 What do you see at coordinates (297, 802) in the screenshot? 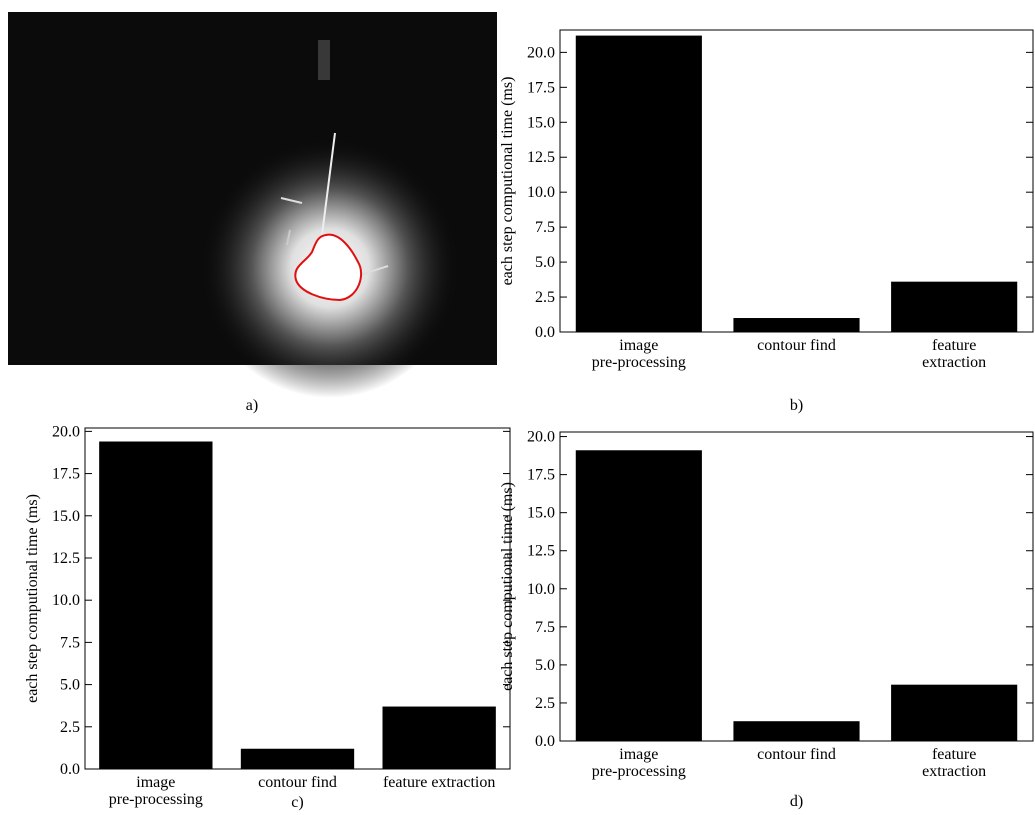
I see `panel-caption: c)` at bounding box center [297, 802].